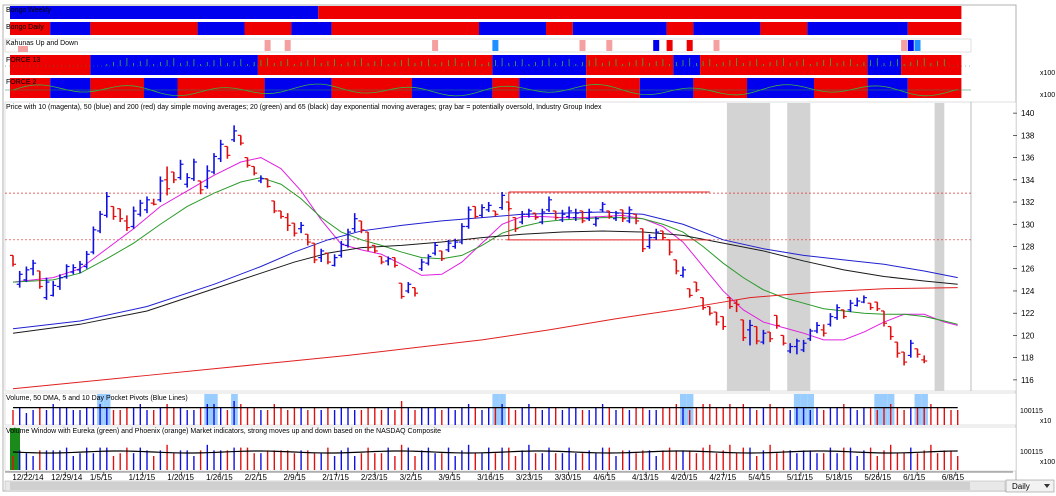  Describe the element at coordinates (486, 65) in the screenshot. I see `force13-band` at that location.